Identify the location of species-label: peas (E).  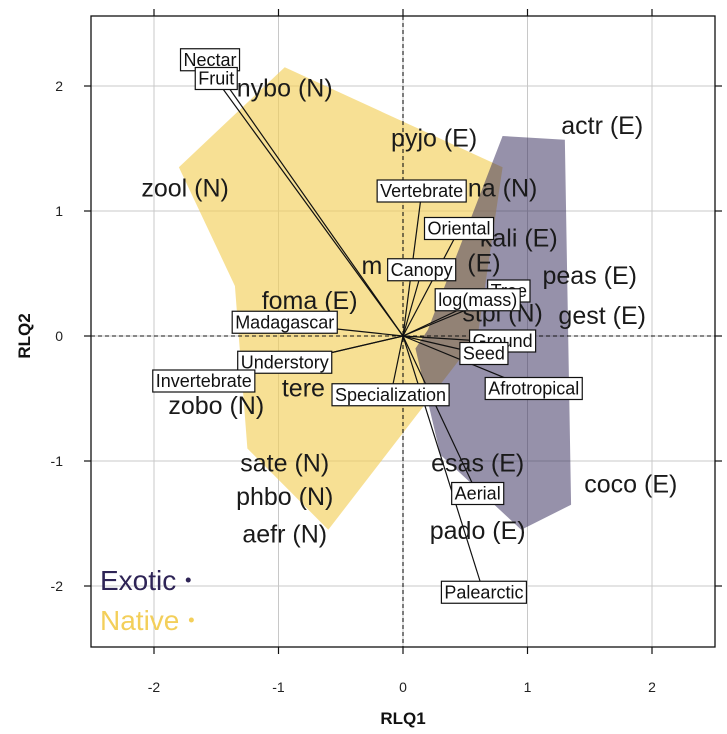
(590, 276).